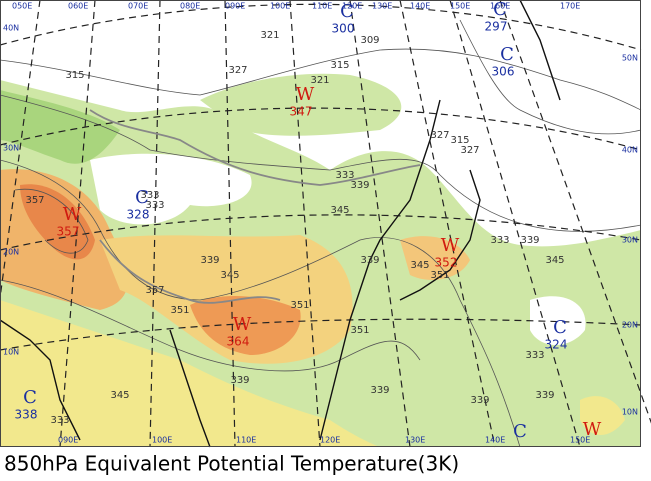 This screenshot has height=481, width=651. I want to click on hot-region, so click(245, 325).